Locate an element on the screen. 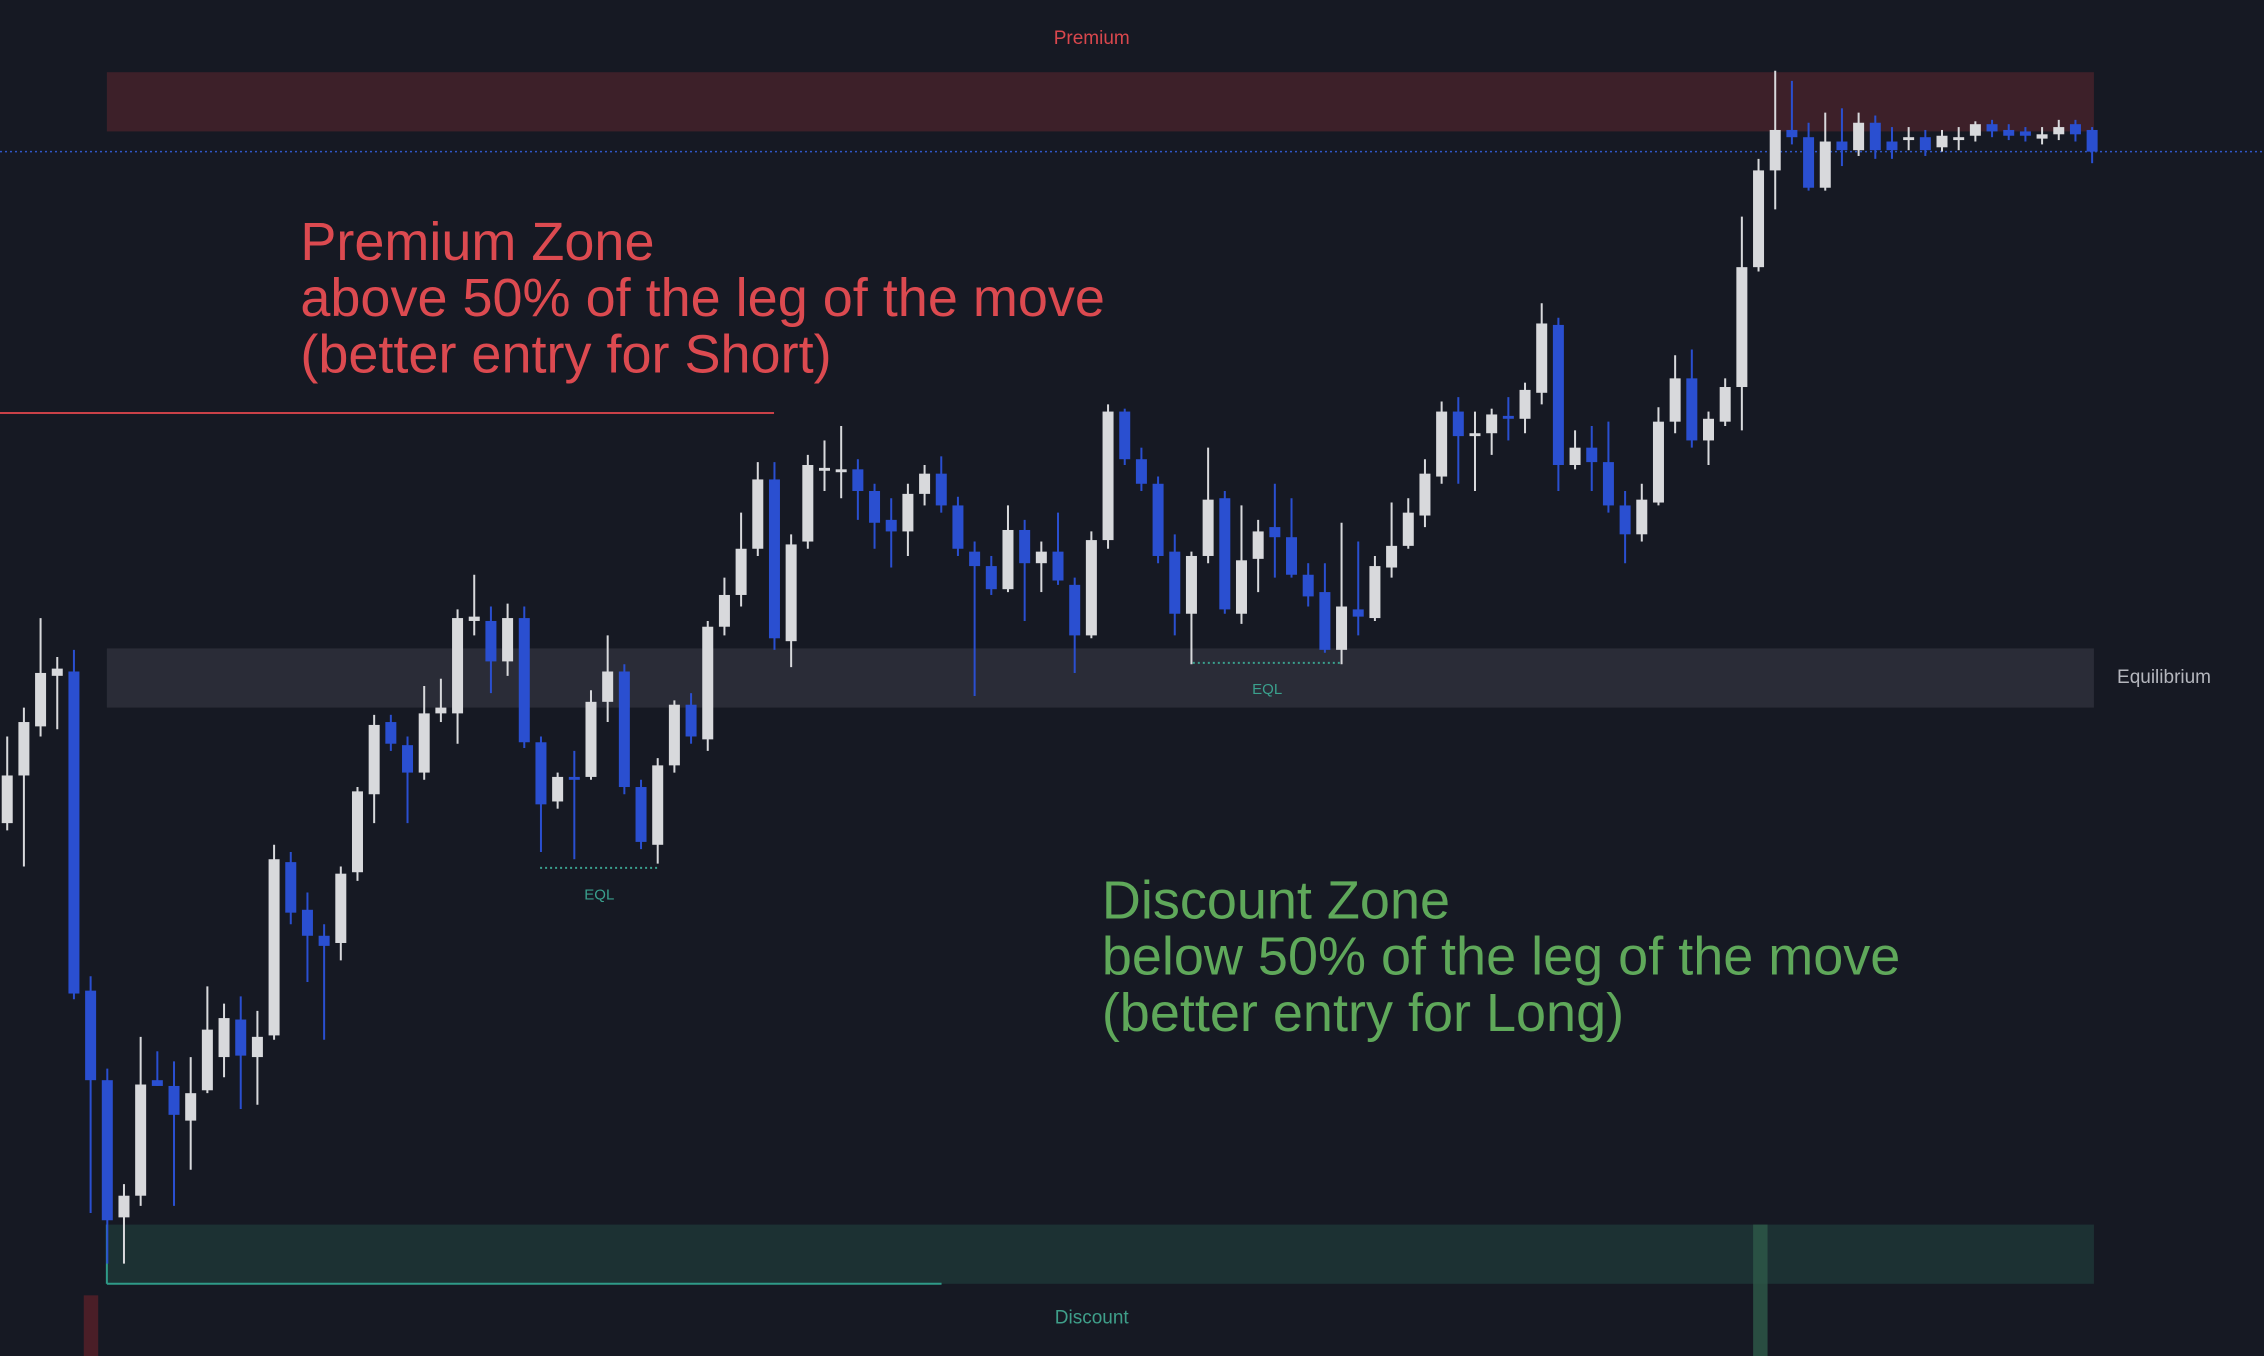 The height and width of the screenshot is (1356, 2264). premium-note-line: above 50% of the leg of the move is located at coordinates (702, 298).